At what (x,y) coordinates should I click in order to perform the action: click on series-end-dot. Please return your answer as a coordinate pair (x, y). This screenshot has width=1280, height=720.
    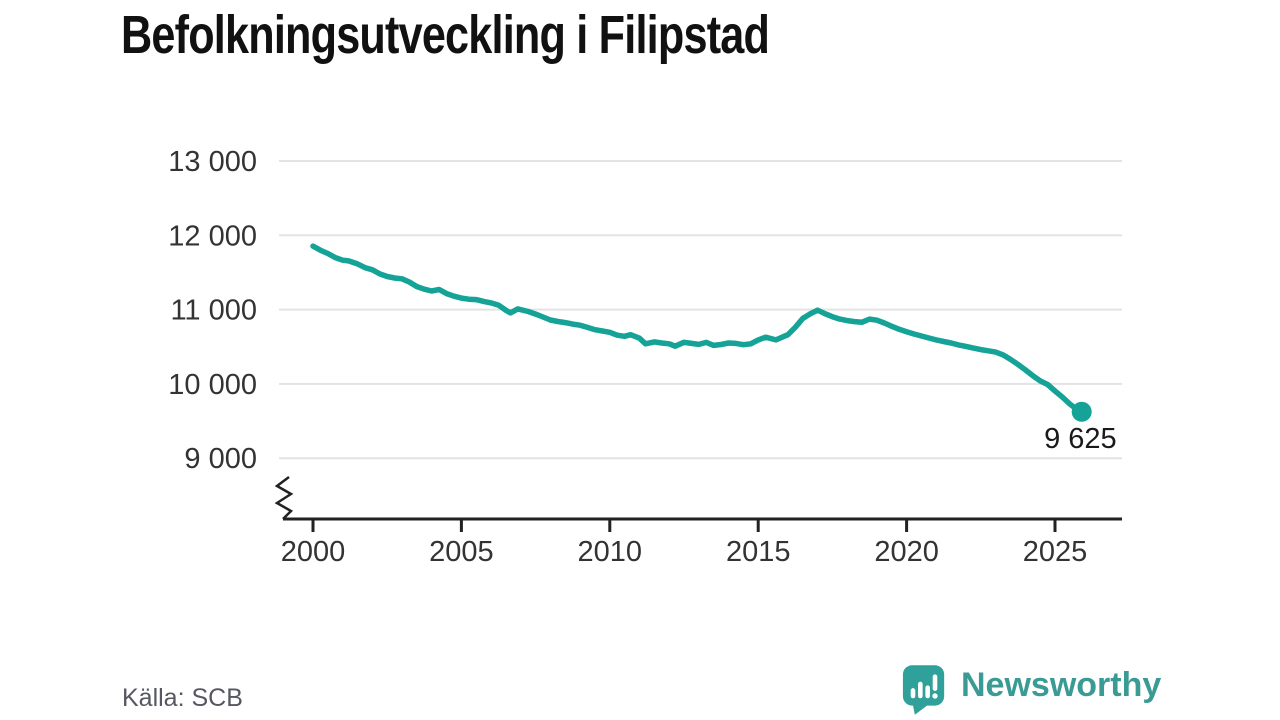
    Looking at the image, I should click on (1081, 411).